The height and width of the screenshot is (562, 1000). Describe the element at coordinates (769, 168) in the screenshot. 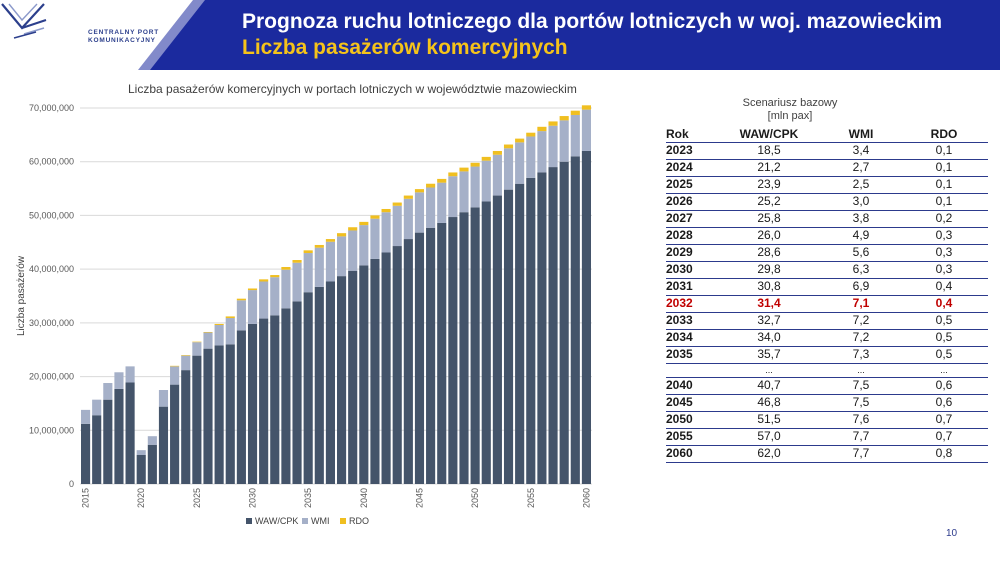

I see `cell-waw: 21,2` at that location.